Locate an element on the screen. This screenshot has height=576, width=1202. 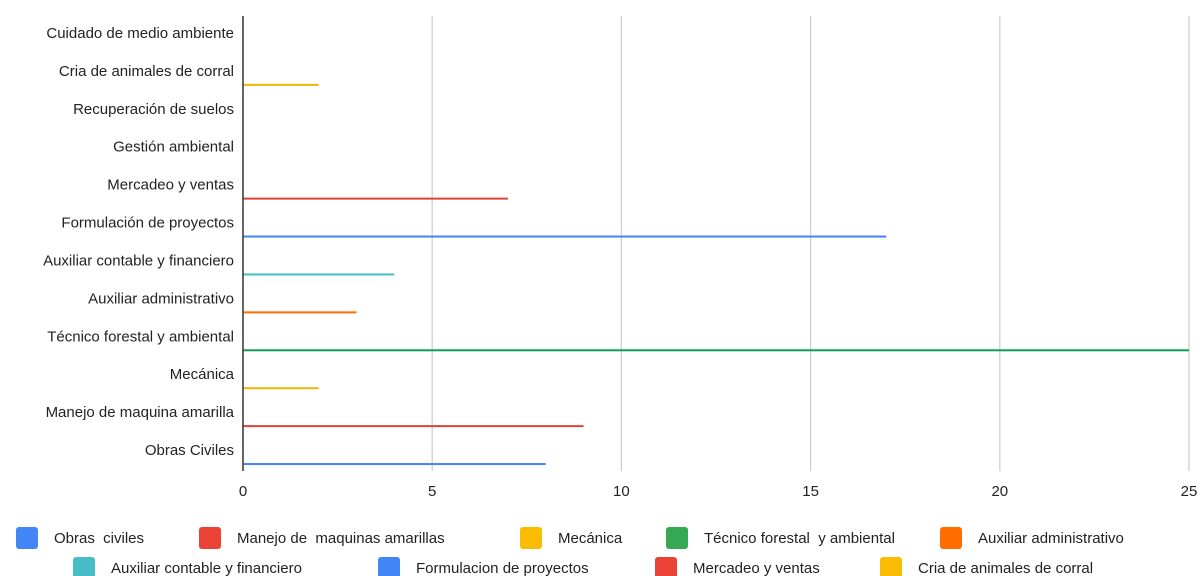
category-label-obras-civiles: Obras Civiles is located at coordinates (189, 450).